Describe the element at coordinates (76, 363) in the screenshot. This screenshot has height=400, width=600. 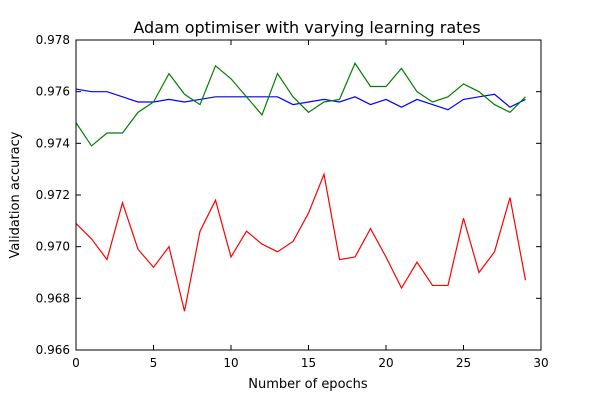
I see `x-tick-label: 0` at that location.